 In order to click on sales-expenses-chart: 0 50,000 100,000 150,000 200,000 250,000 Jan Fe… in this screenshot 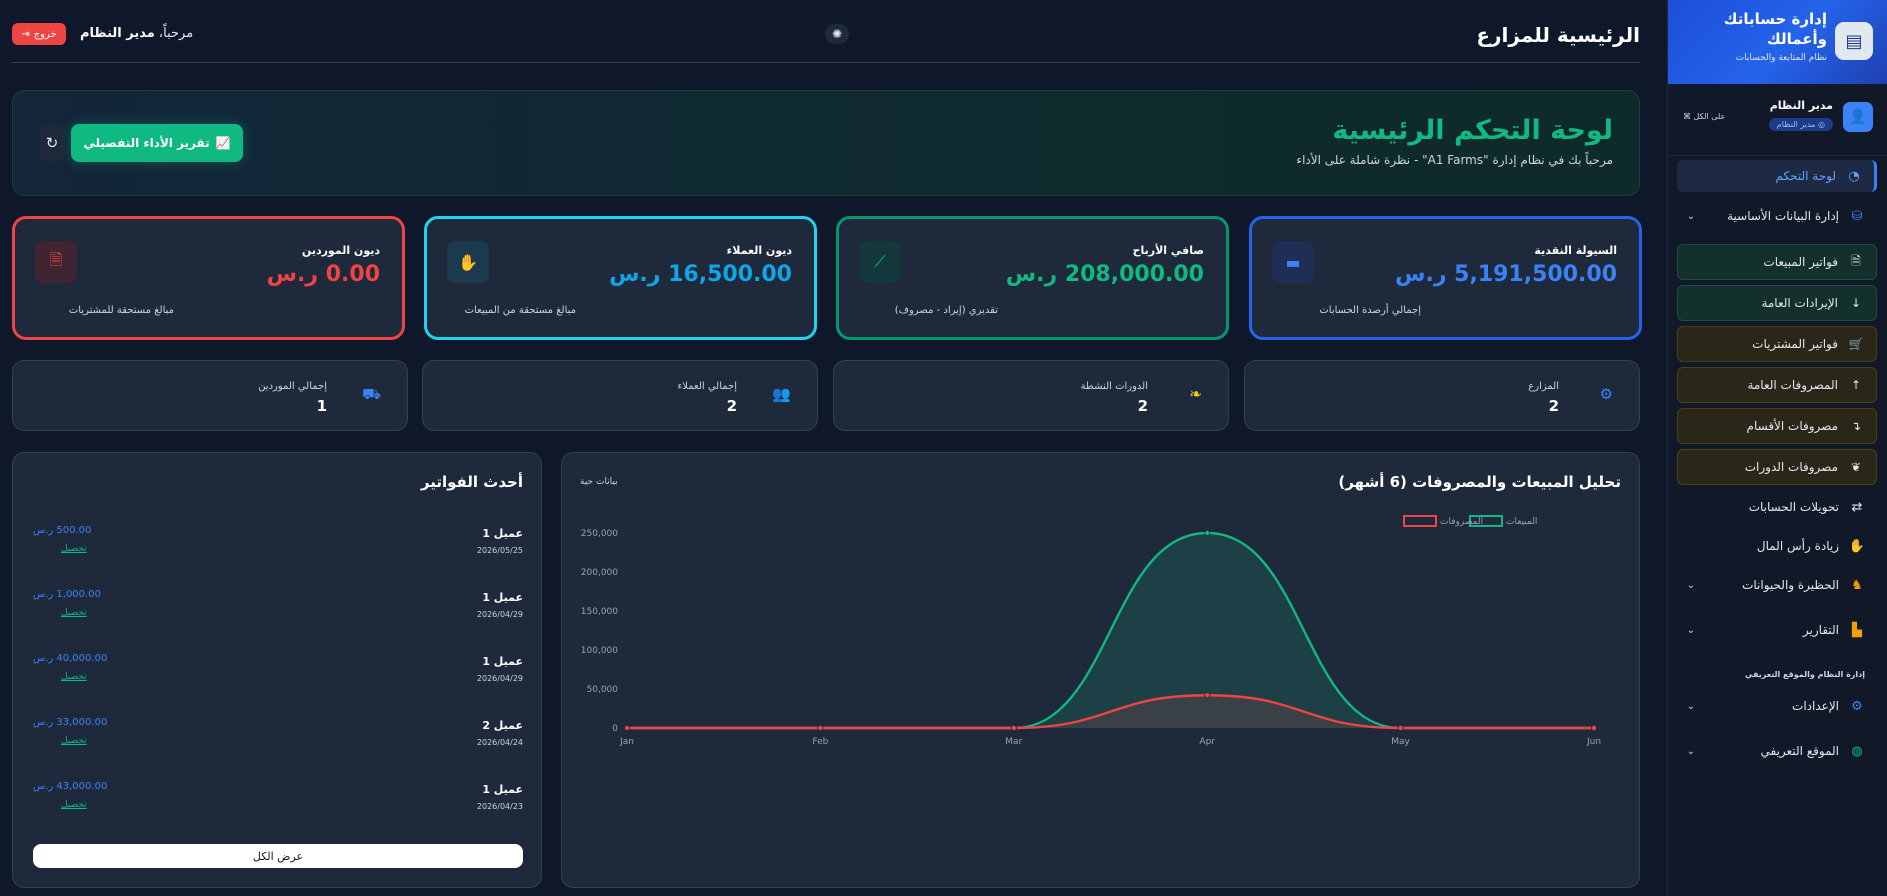, I will do `click(1091, 631)`.